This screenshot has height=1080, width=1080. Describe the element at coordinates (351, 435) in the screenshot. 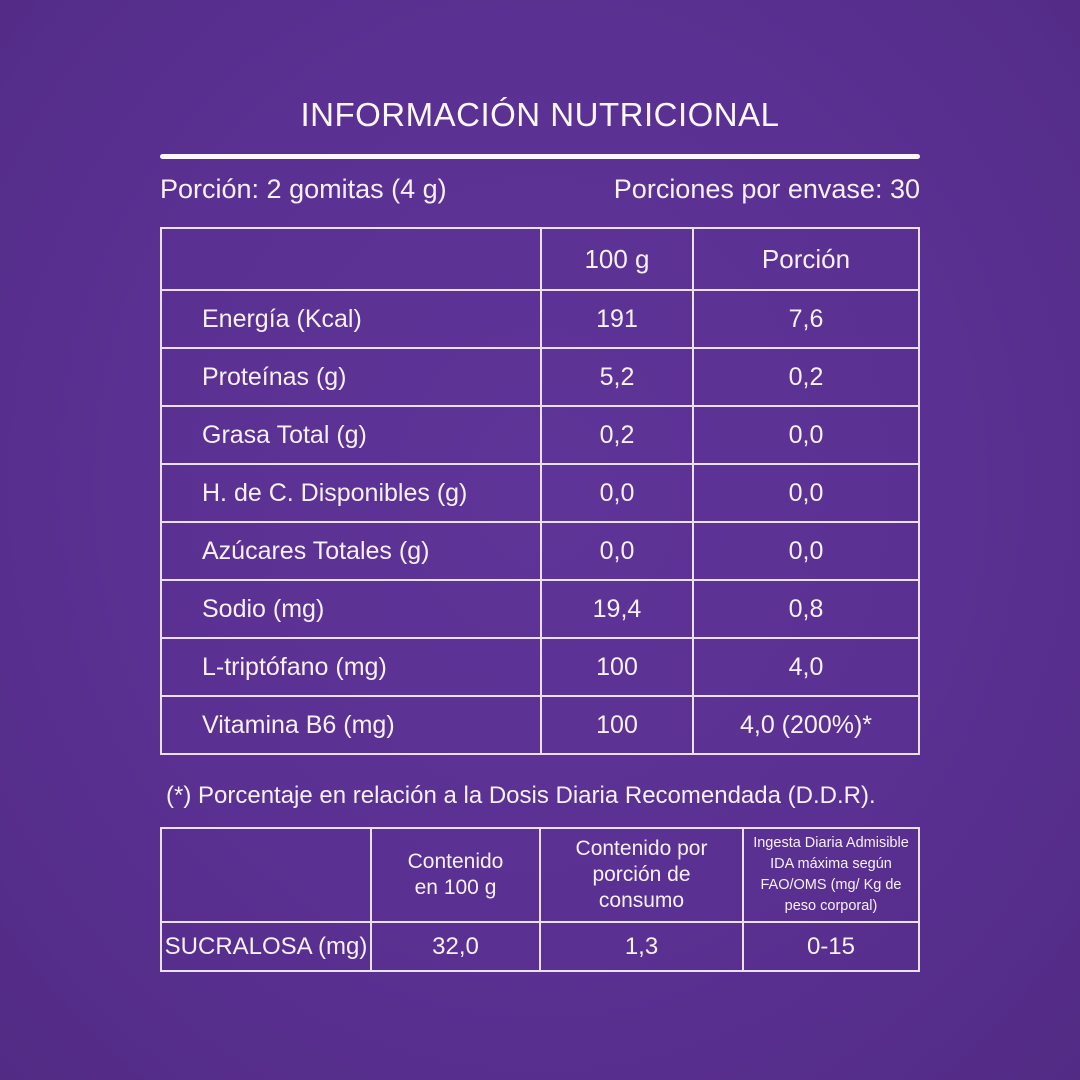

I see `row-label: Grasa Total (g)` at that location.